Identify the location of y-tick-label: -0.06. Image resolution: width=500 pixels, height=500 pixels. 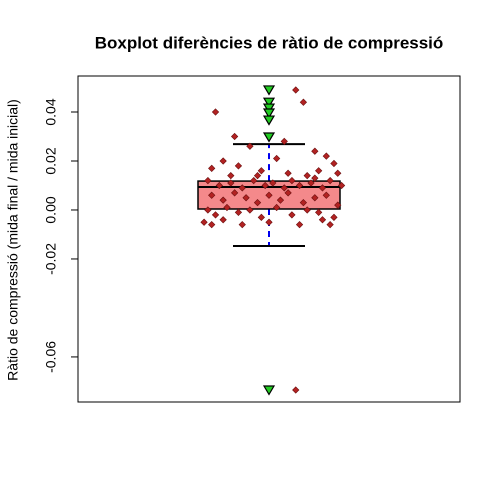
(51, 357).